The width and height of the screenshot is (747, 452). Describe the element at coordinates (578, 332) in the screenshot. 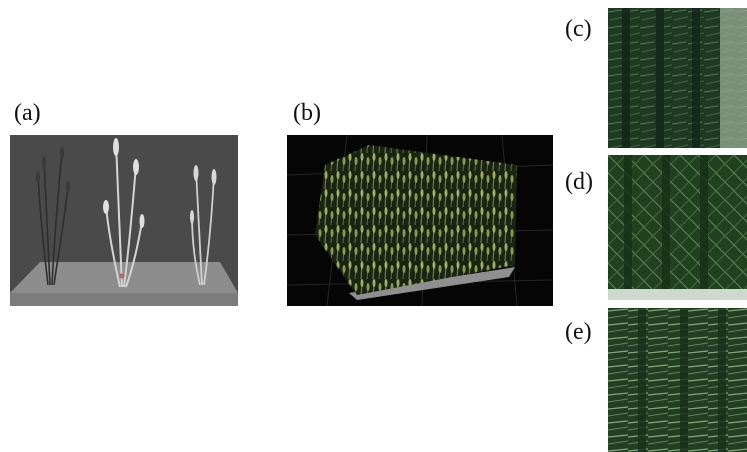

I see `panel-e-label: (e)` at that location.